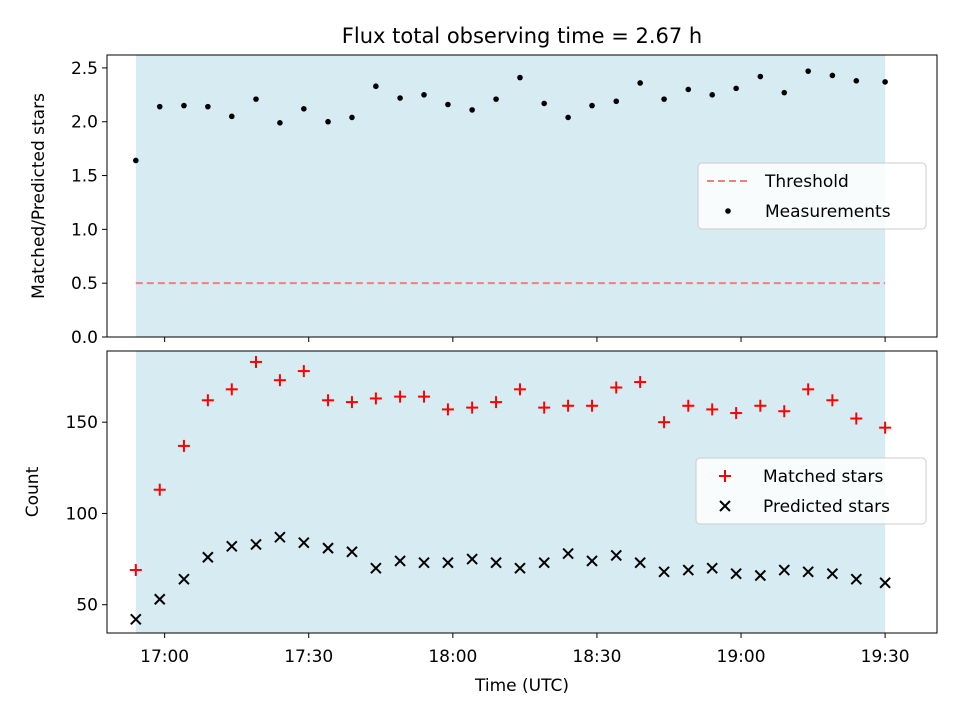  I want to click on legend-predicted-swatch, so click(725, 506).